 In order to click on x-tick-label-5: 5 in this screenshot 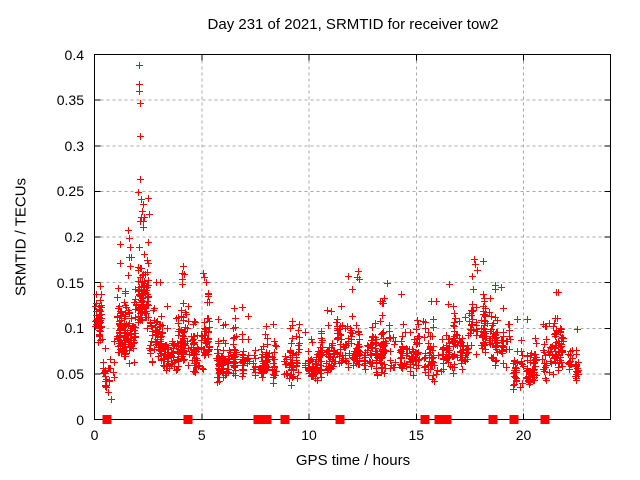, I will do `click(201, 435)`.